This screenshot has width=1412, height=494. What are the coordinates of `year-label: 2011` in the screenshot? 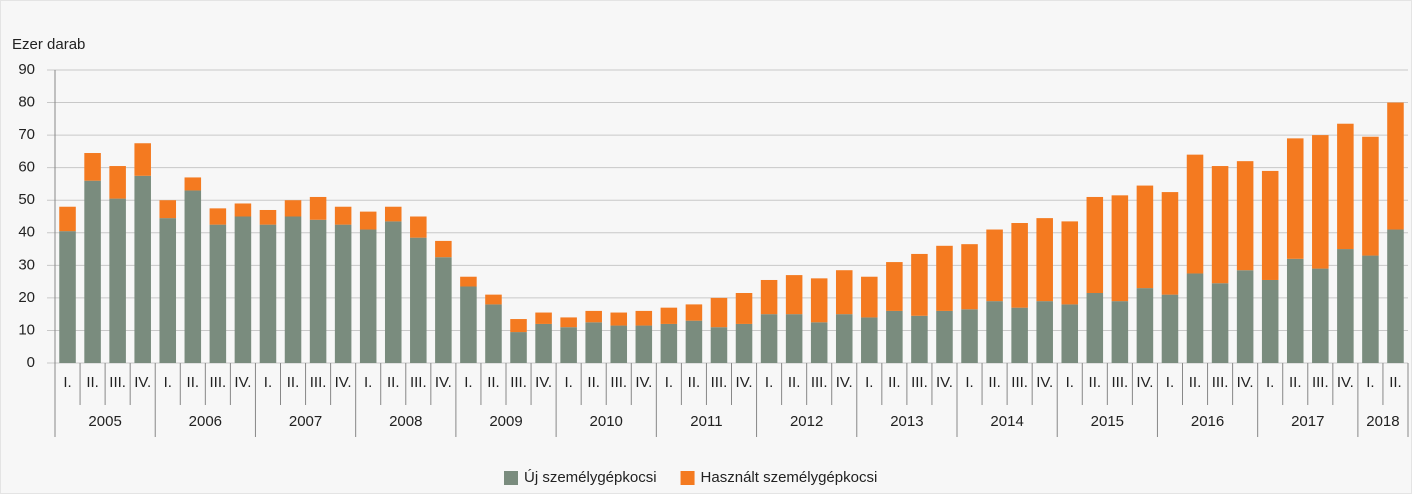 It's located at (706, 421).